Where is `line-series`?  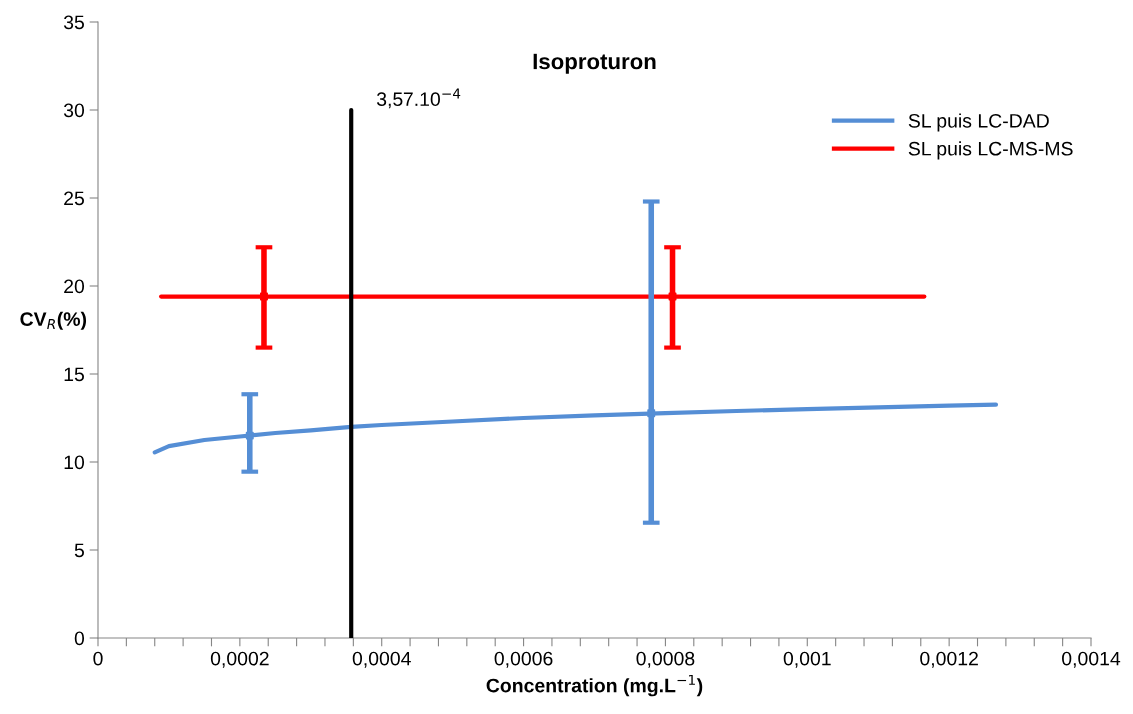
line-series is located at coordinates (575, 428).